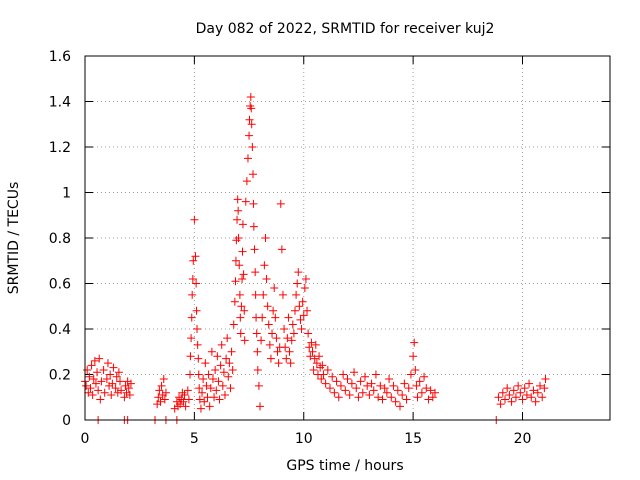 The image size is (640, 480). Describe the element at coordinates (85, 439) in the screenshot. I see `x-tick-label: 0` at that location.